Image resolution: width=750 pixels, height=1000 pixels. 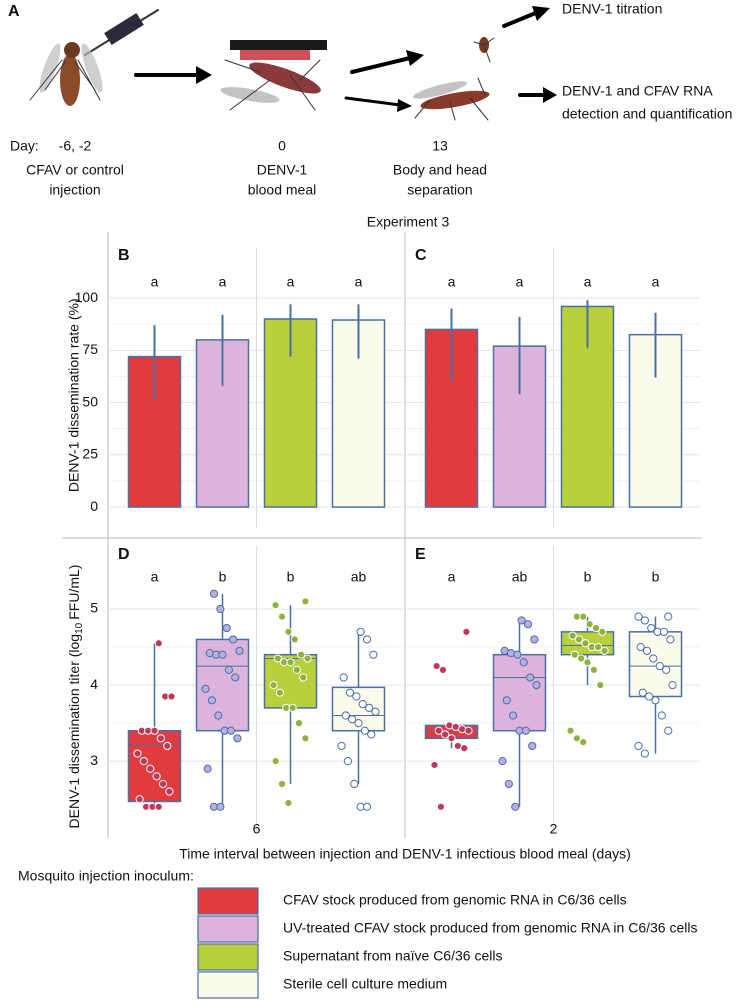 I want to click on output-label: detection and quantification, so click(x=647, y=114).